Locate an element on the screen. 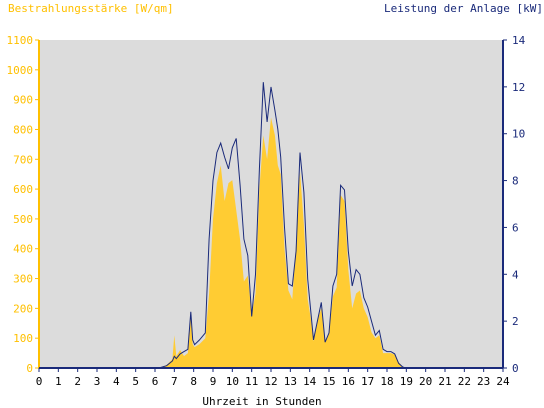 This screenshot has height=408, width=544. x-tick-label: 22 is located at coordinates (464, 381).